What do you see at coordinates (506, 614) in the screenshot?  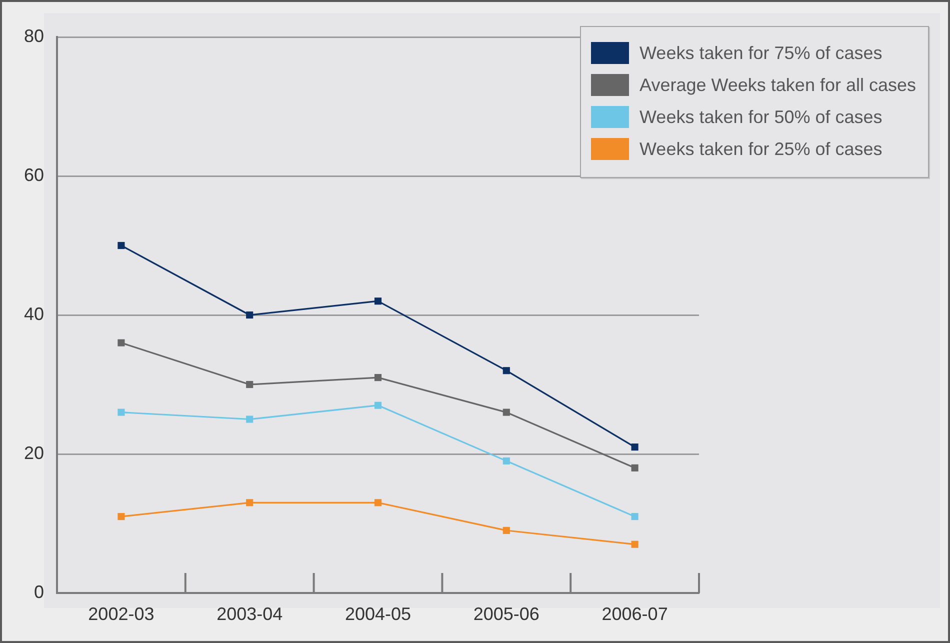 I see `x-tick-label: 2005-06` at bounding box center [506, 614].